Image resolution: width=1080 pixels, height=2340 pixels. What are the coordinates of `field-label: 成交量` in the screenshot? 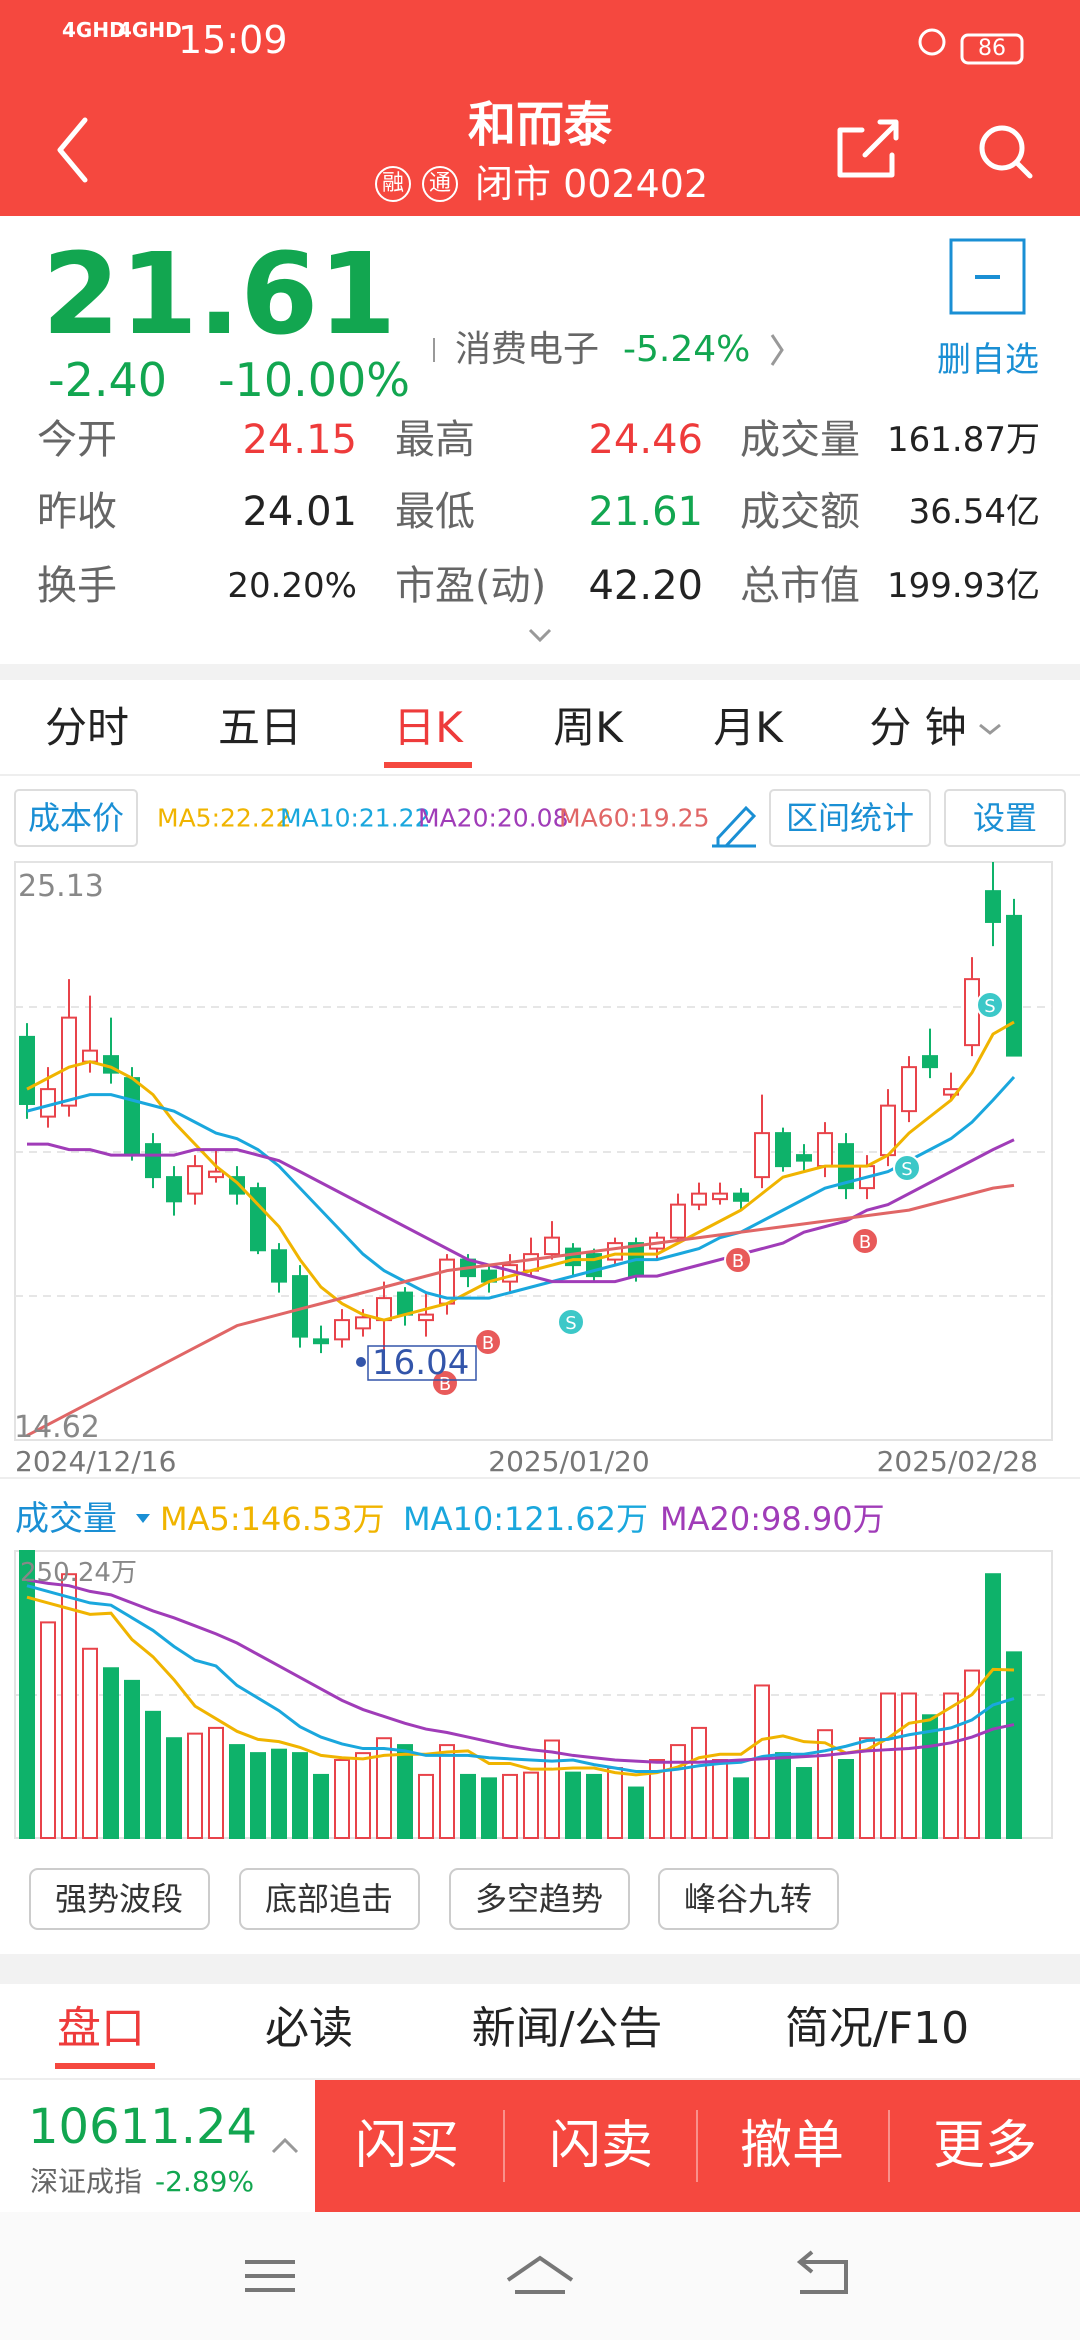 It's located at (800, 440).